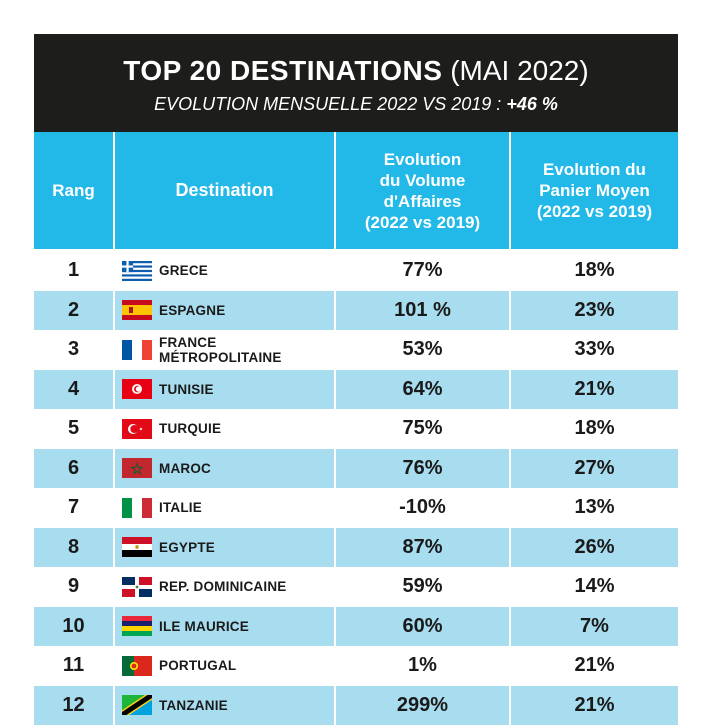 The height and width of the screenshot is (728, 712). Describe the element at coordinates (356, 626) in the screenshot. I see `table-row: 10 ILE MAURICE 60% 7%` at that location.